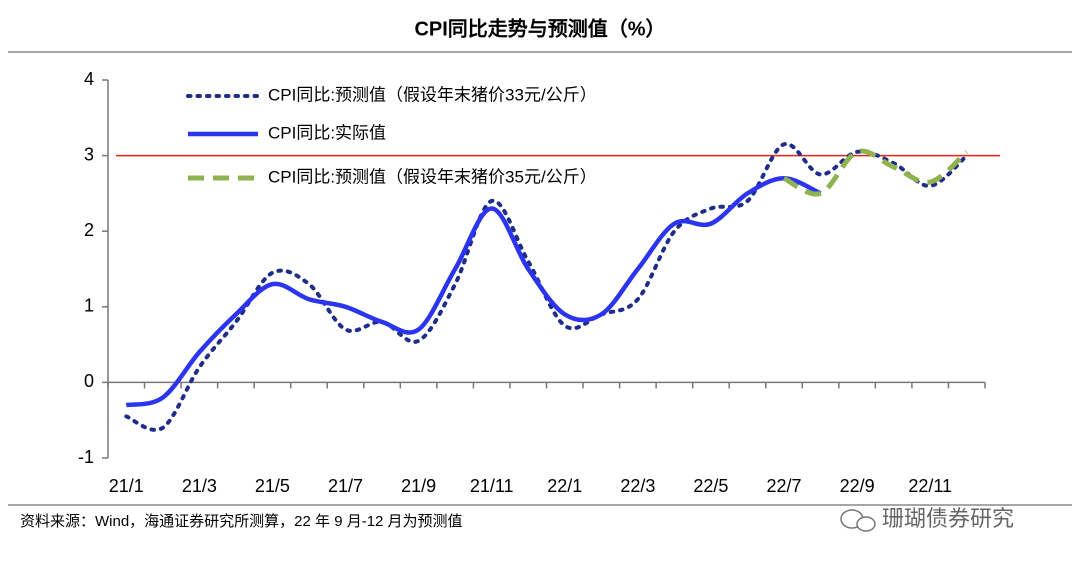 This screenshot has height=564, width=1080. What do you see at coordinates (710, 486) in the screenshot?
I see `x-tick-label: 22/5` at bounding box center [710, 486].